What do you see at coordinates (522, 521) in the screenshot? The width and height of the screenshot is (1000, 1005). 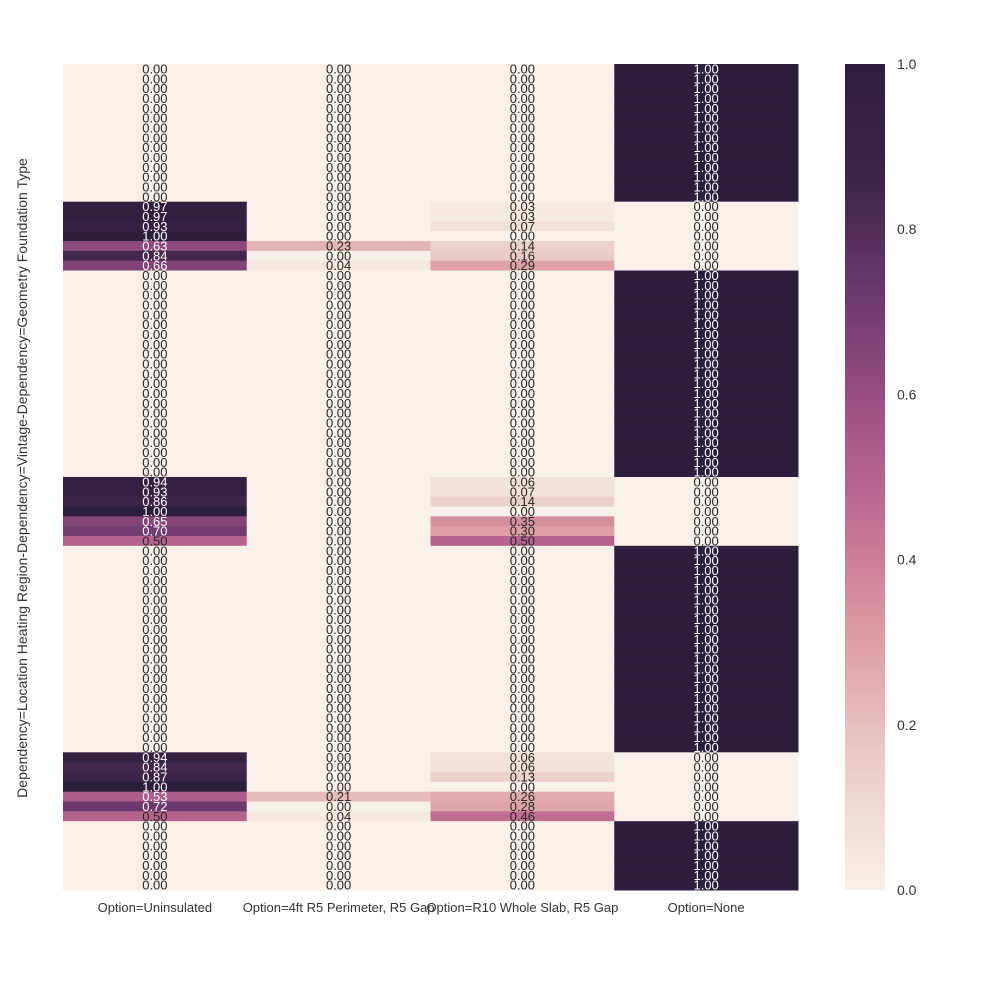 I see `heatmap-cell-value: 0.35` at bounding box center [522, 521].